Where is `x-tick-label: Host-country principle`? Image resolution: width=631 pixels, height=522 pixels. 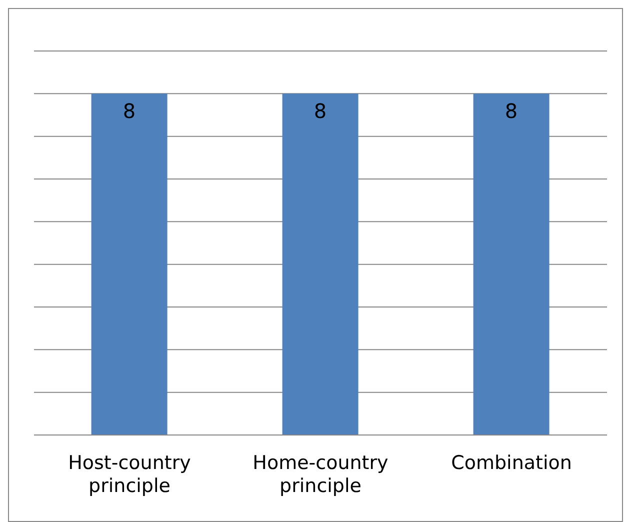
x-tick-label: Host-country principle is located at coordinates (129, 474).